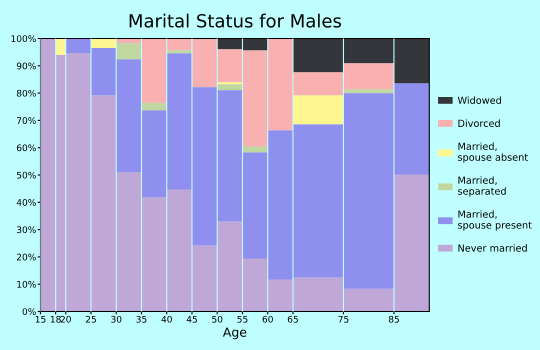 Image resolution: width=540 pixels, height=350 pixels. What do you see at coordinates (91, 319) in the screenshot?
I see `x-tick-label: 25` at bounding box center [91, 319].